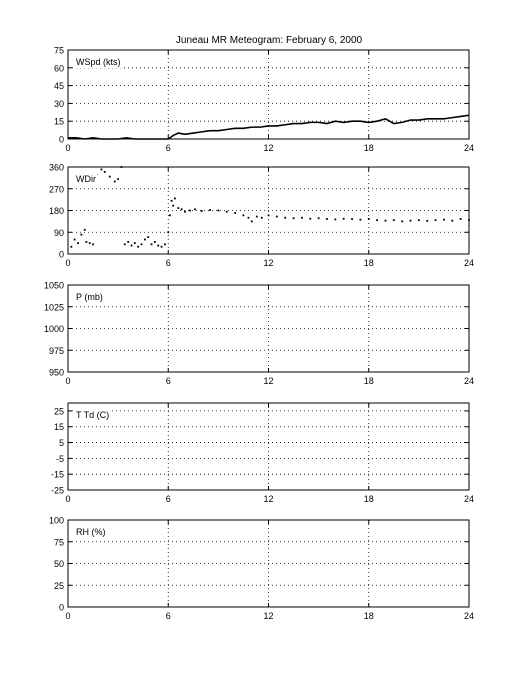 Image resolution: width=520 pixels, height=683 pixels. Describe the element at coordinates (268, 446) in the screenshot. I see `axes-frame` at that location.